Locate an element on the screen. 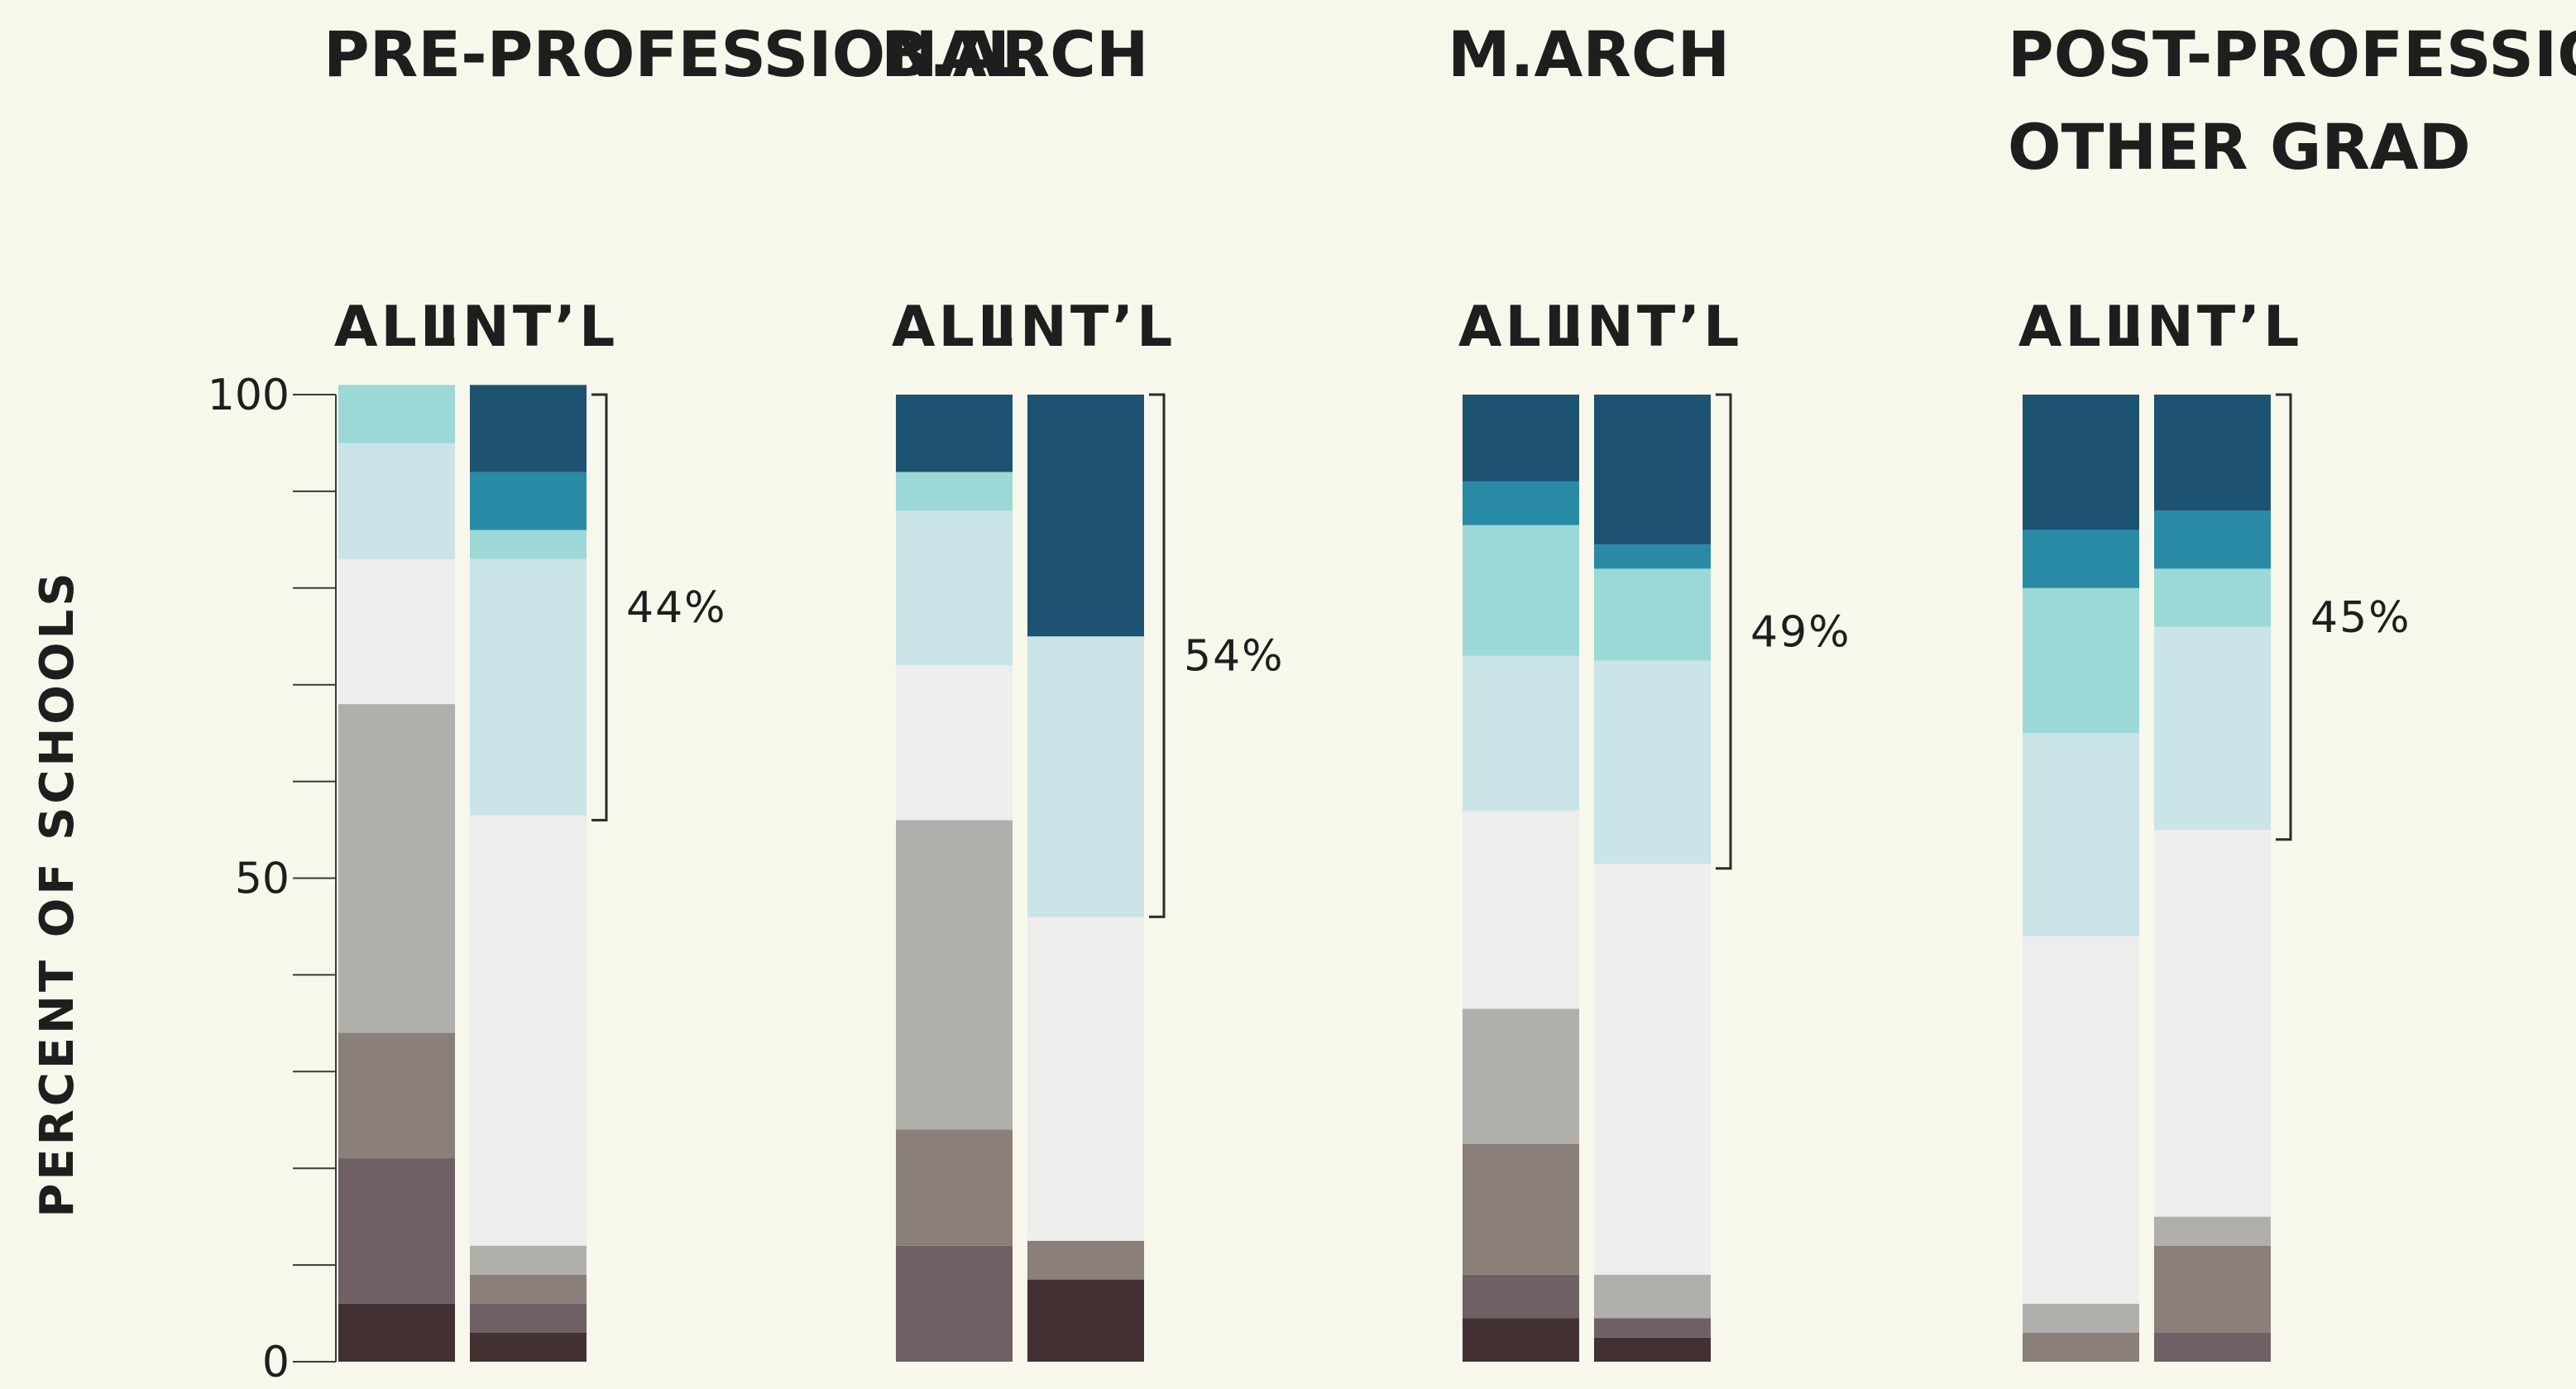 The width and height of the screenshot is (2576, 1389). group-title: PRE-PROFESSIONAL is located at coordinates (675, 54).